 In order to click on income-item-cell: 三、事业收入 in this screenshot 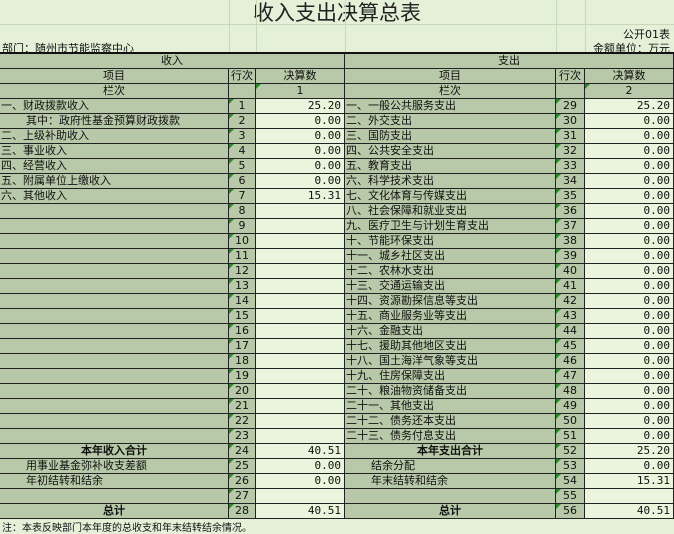, I will do `click(114, 151)`.